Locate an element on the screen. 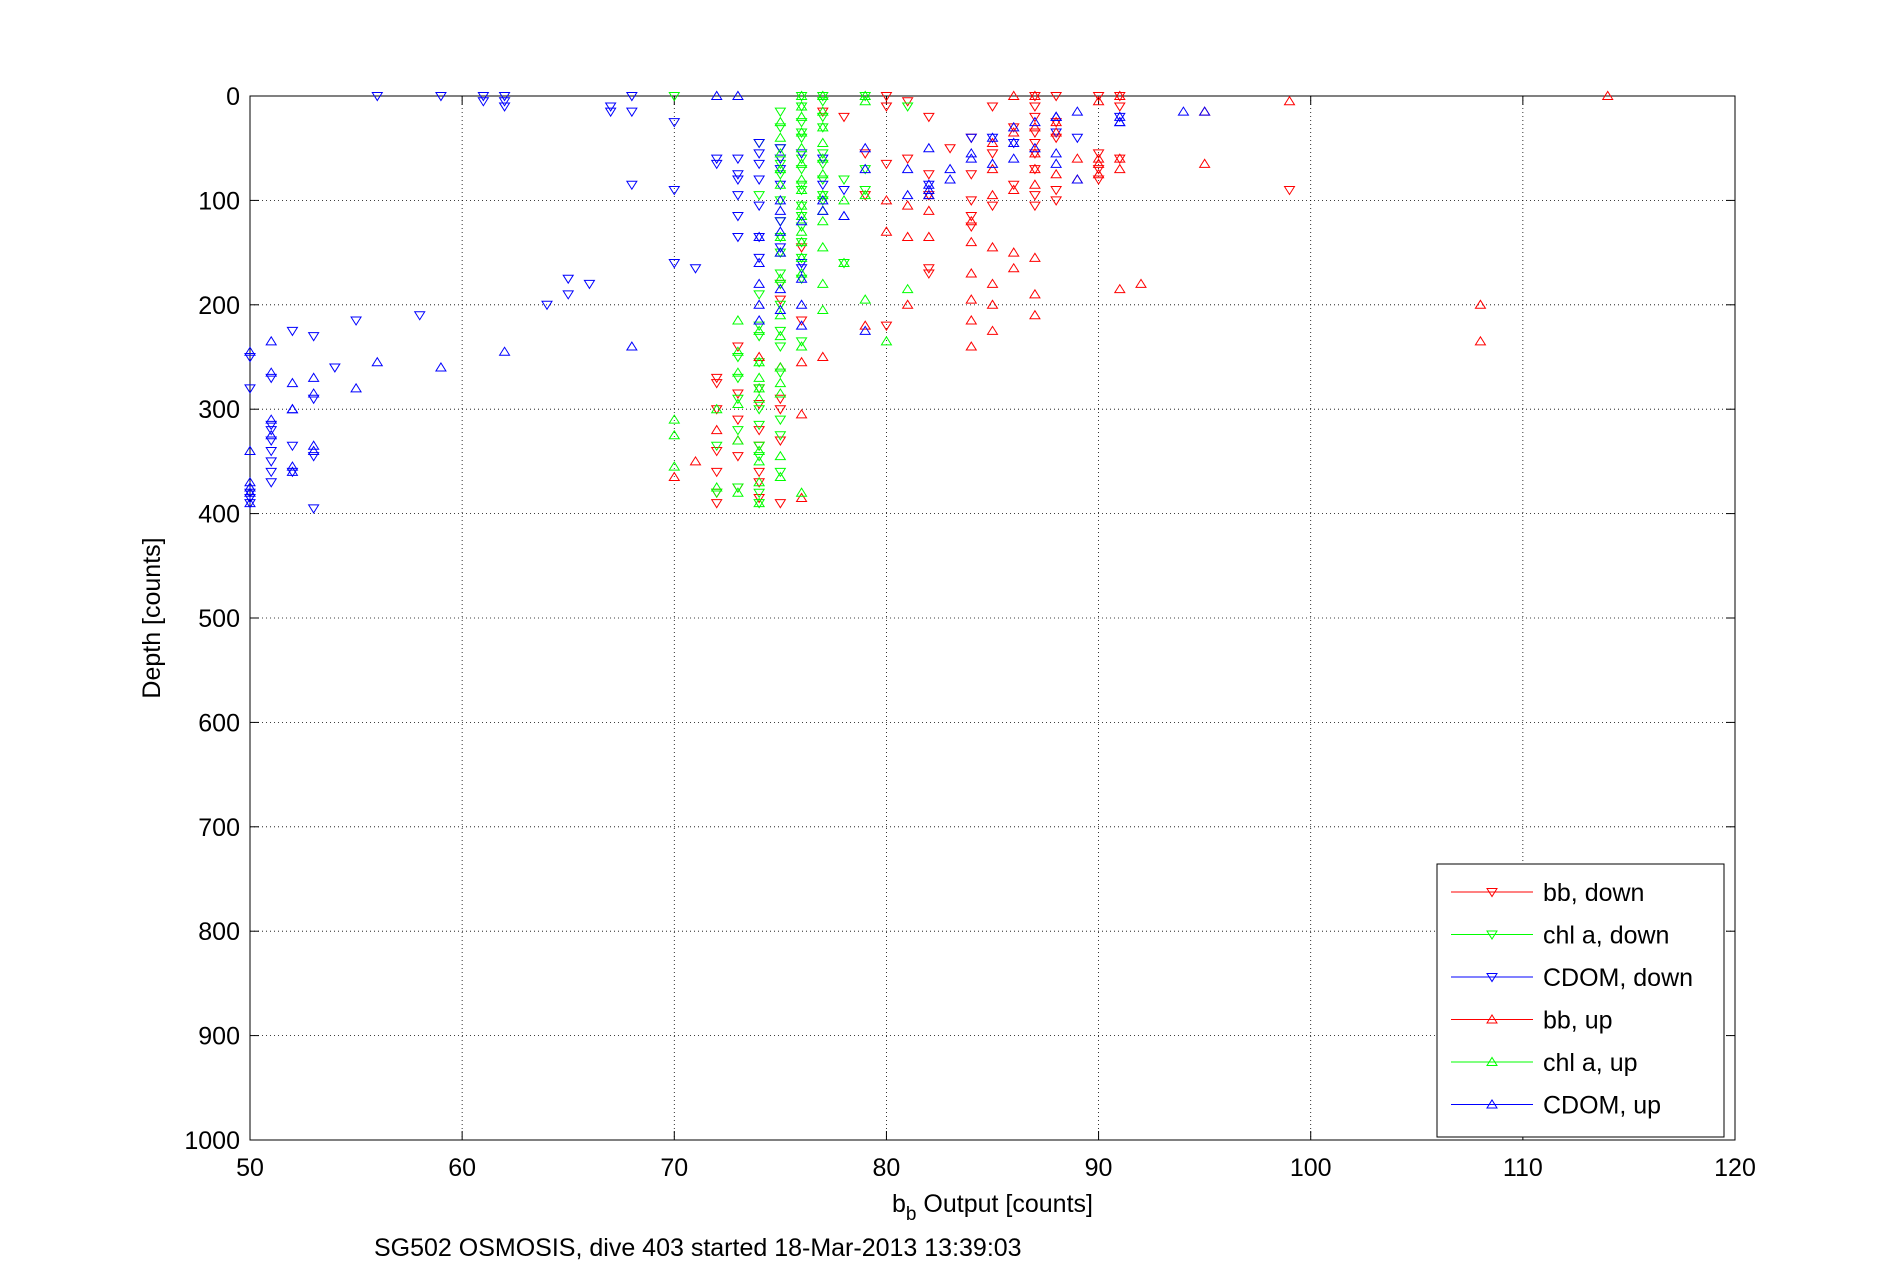  legend-item: CDOM, down is located at coordinates (1572, 978).